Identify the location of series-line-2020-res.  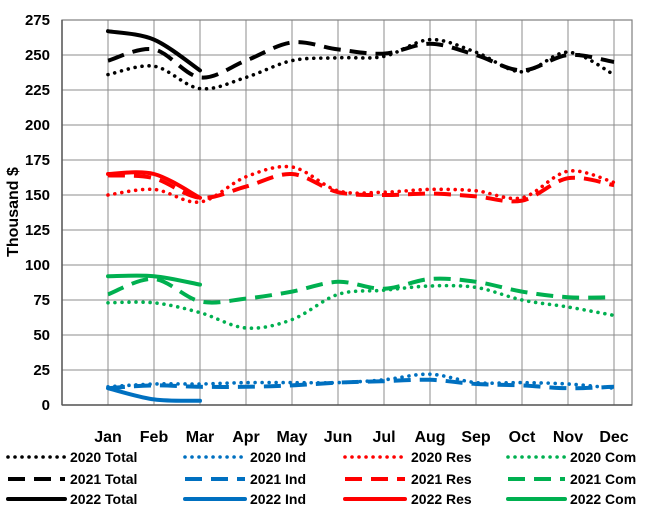
(361, 184).